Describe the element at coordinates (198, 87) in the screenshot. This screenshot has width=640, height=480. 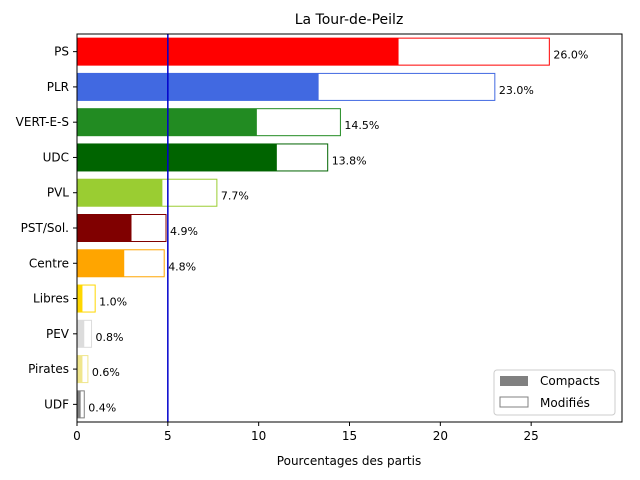
I see `bar-compacts-plr` at that location.